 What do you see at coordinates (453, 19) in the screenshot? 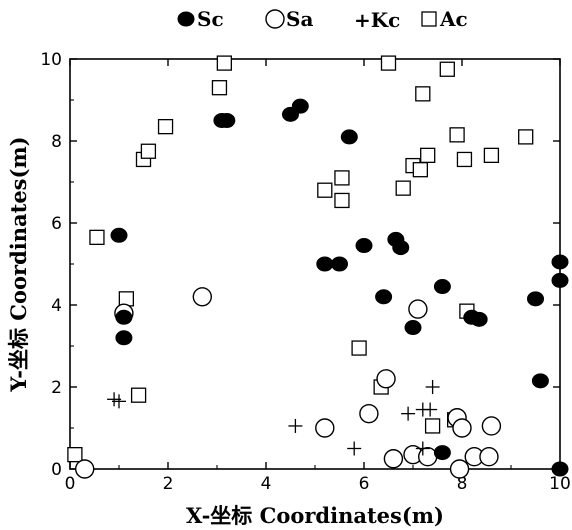
I see `legend-label-ac: Ac` at bounding box center [453, 19].